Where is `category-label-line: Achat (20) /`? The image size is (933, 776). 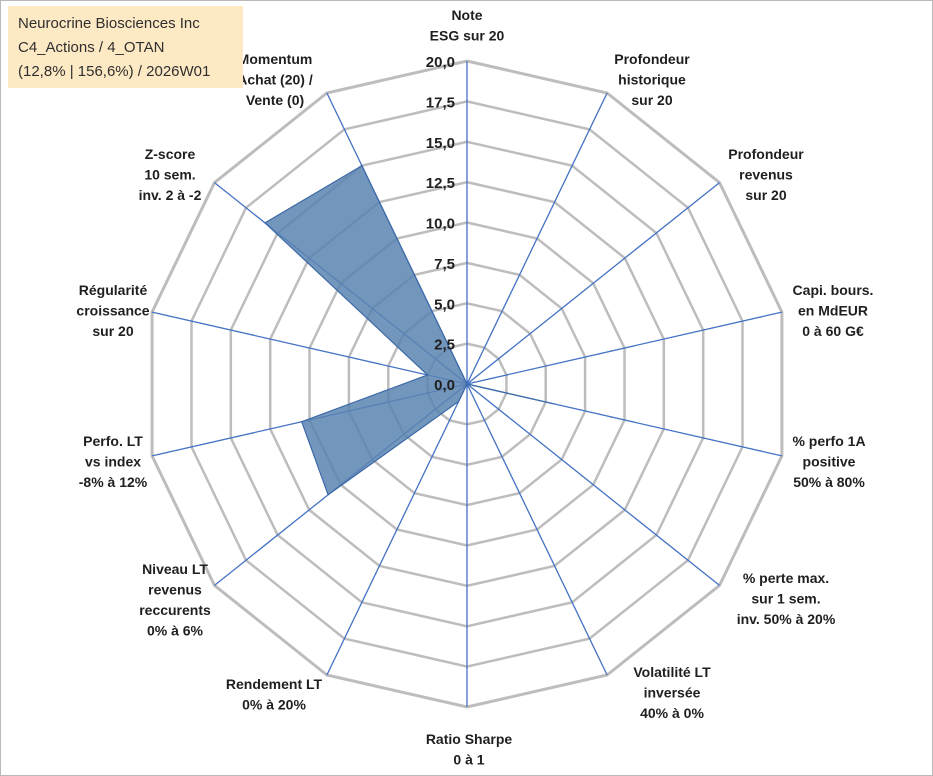
category-label-line: Achat (20) / is located at coordinates (275, 80).